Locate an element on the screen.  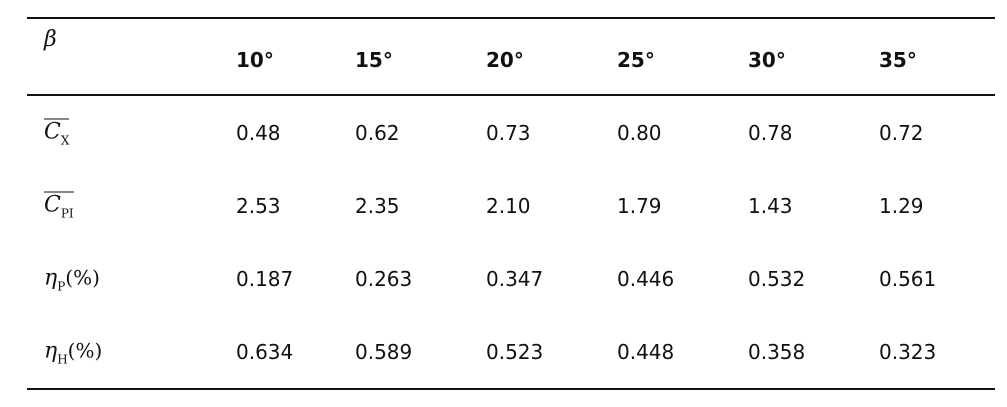
label-subscript: H is located at coordinates (62, 359).